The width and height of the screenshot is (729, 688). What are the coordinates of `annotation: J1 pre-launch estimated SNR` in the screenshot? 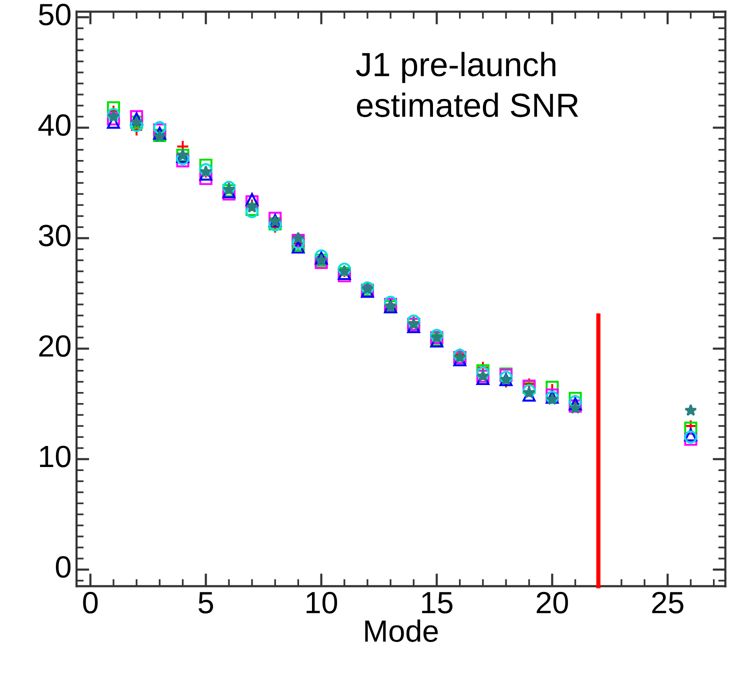 It's located at (467, 85).